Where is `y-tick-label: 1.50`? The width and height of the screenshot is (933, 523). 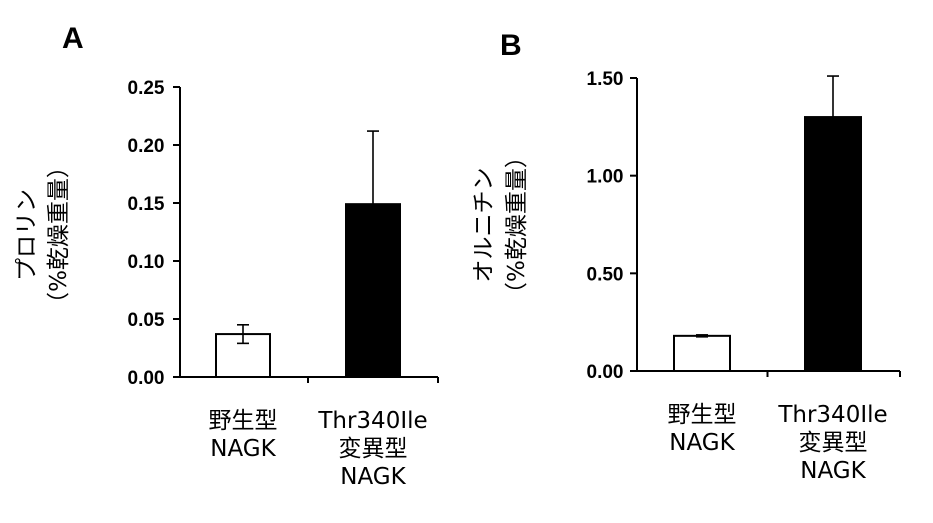
y-tick-label: 1.50 is located at coordinates (605, 79).